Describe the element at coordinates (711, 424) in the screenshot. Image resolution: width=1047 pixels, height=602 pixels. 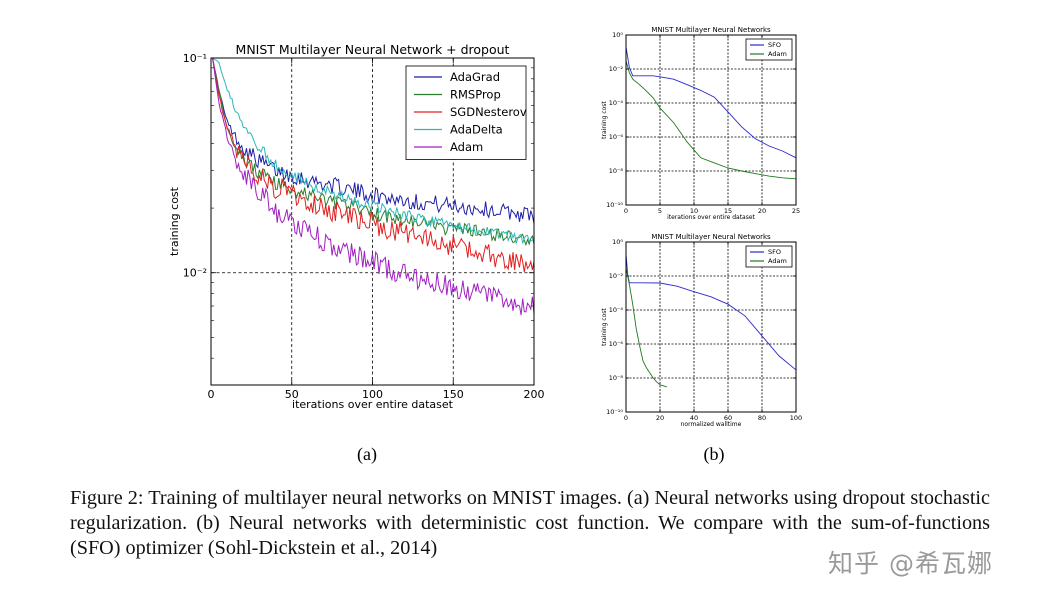
I see `x-axis-label: normalized walltime` at that location.